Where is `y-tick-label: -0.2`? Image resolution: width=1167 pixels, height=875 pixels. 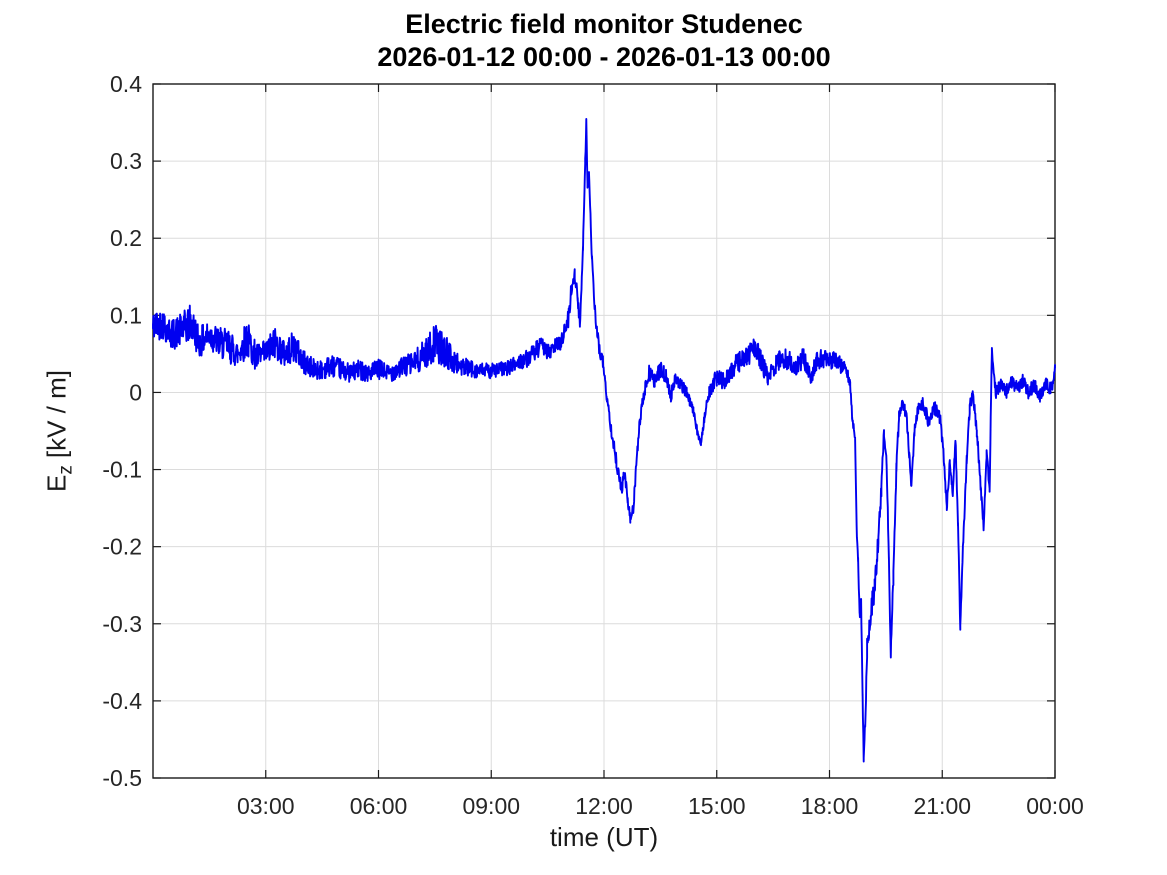 y-tick-label: -0.2 is located at coordinates (122, 547).